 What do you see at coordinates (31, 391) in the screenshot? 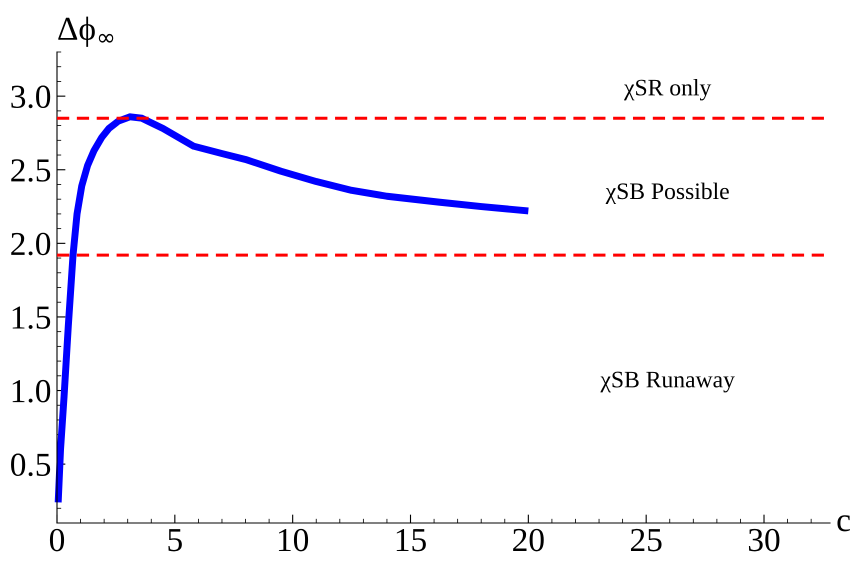
I see `y-tick-label: 1.0` at bounding box center [31, 391].